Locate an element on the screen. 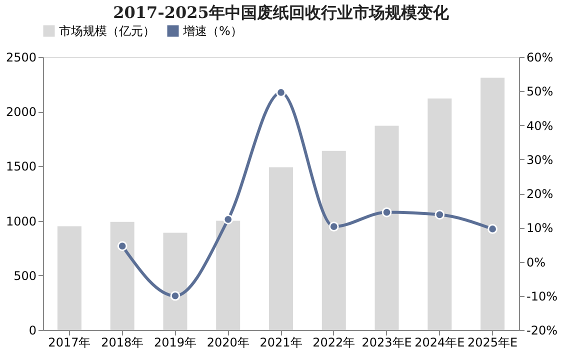 The image size is (563, 353). x-tick-label: 2018年 is located at coordinates (122, 343).